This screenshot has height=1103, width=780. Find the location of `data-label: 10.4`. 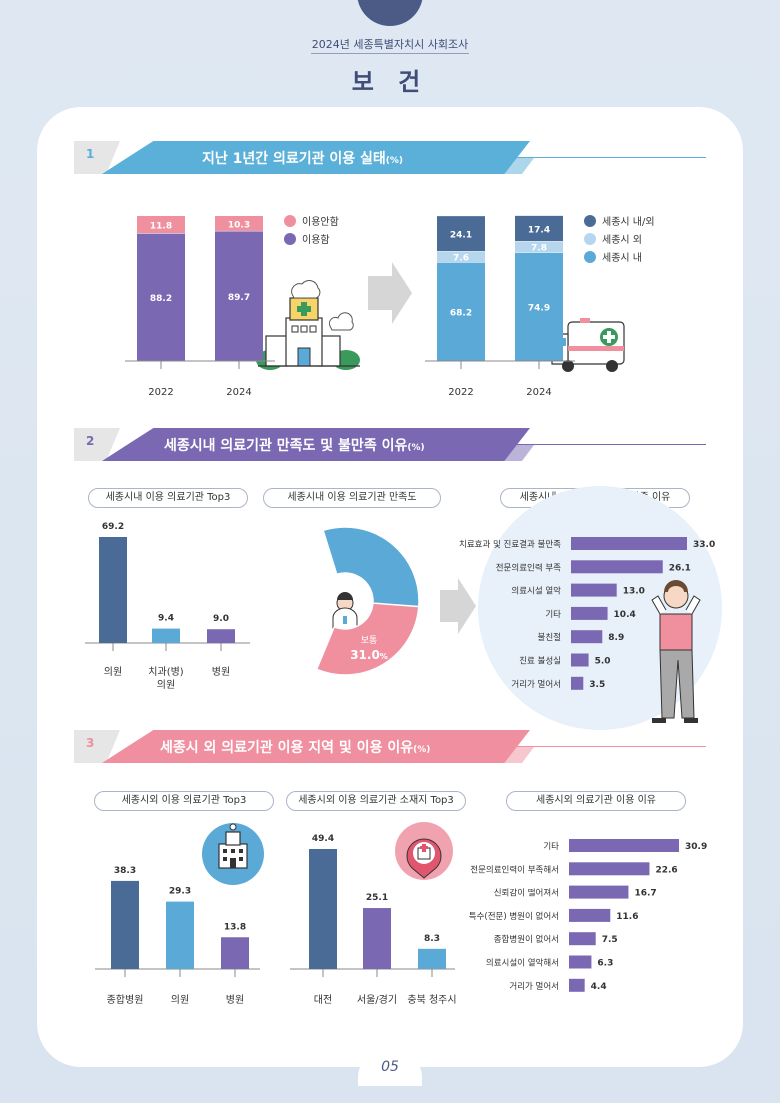

data-label: 10.4 is located at coordinates (625, 615).